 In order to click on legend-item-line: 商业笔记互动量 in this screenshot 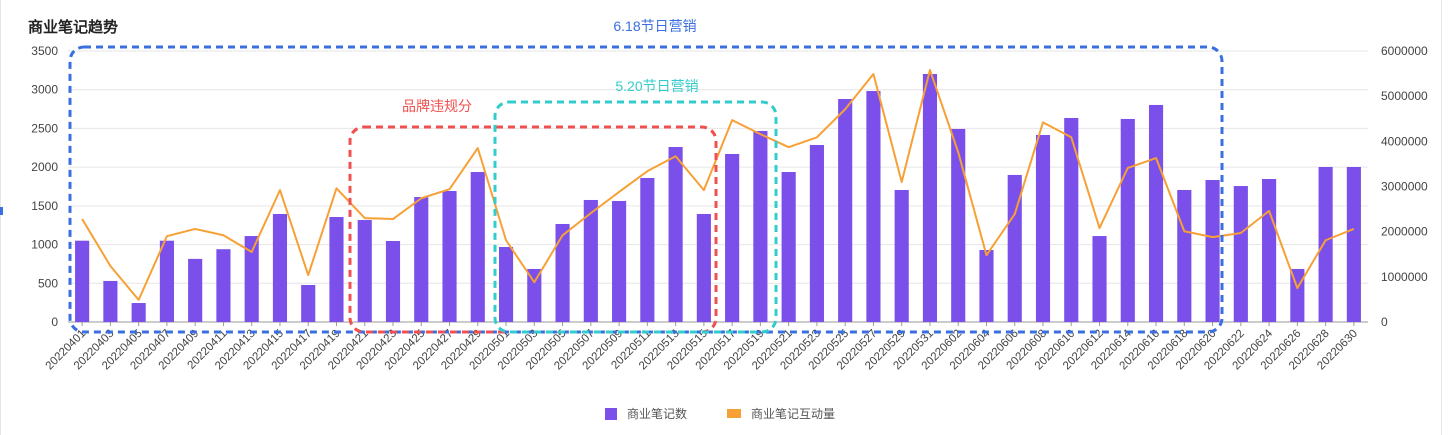, I will do `click(781, 413)`.